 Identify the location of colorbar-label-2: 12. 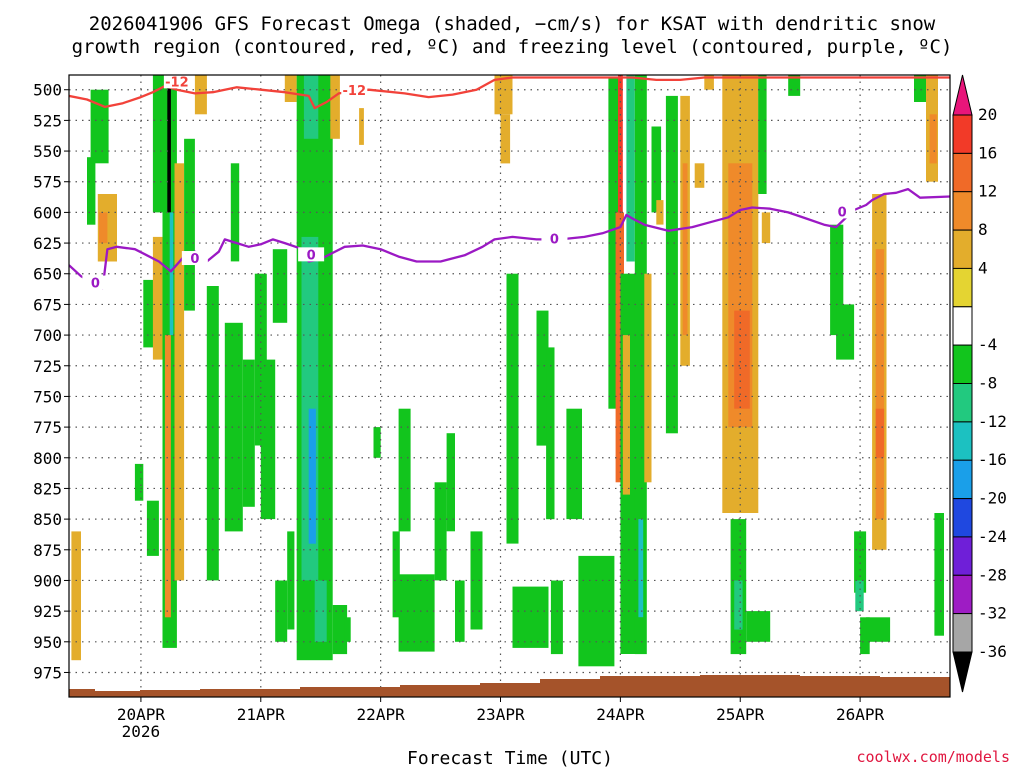
(987, 191).